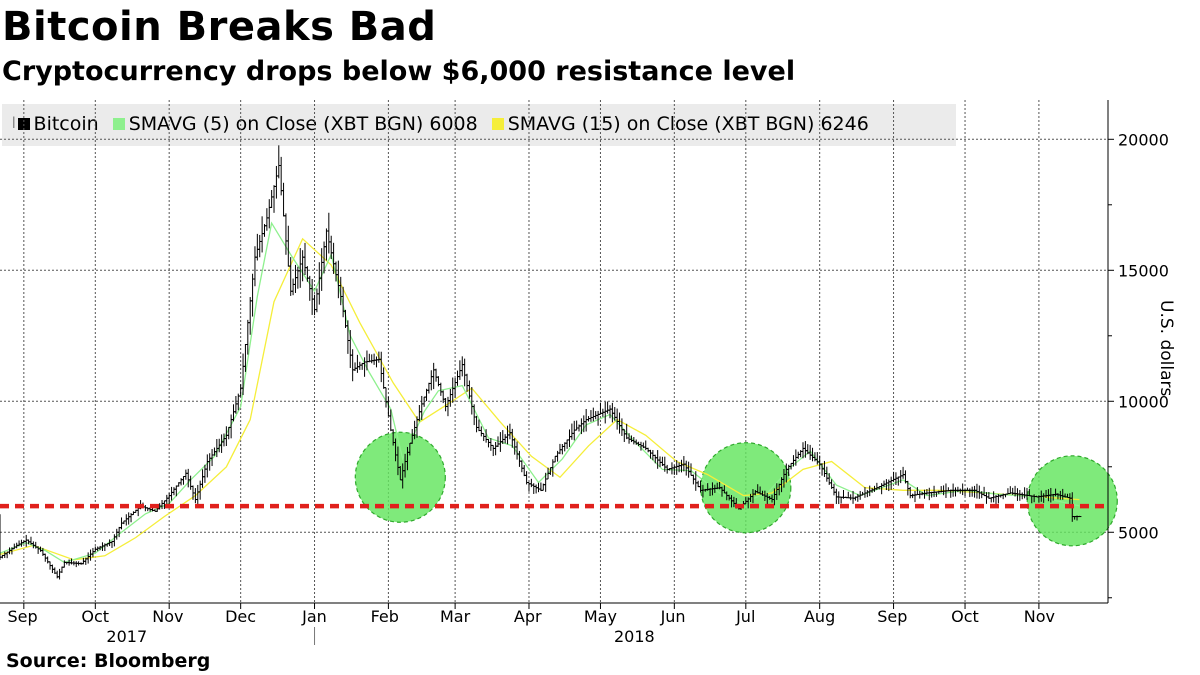 Image resolution: width=1200 pixels, height=675 pixels. Describe the element at coordinates (1143, 139) in the screenshot. I see `y-tick-label: 20000` at that location.